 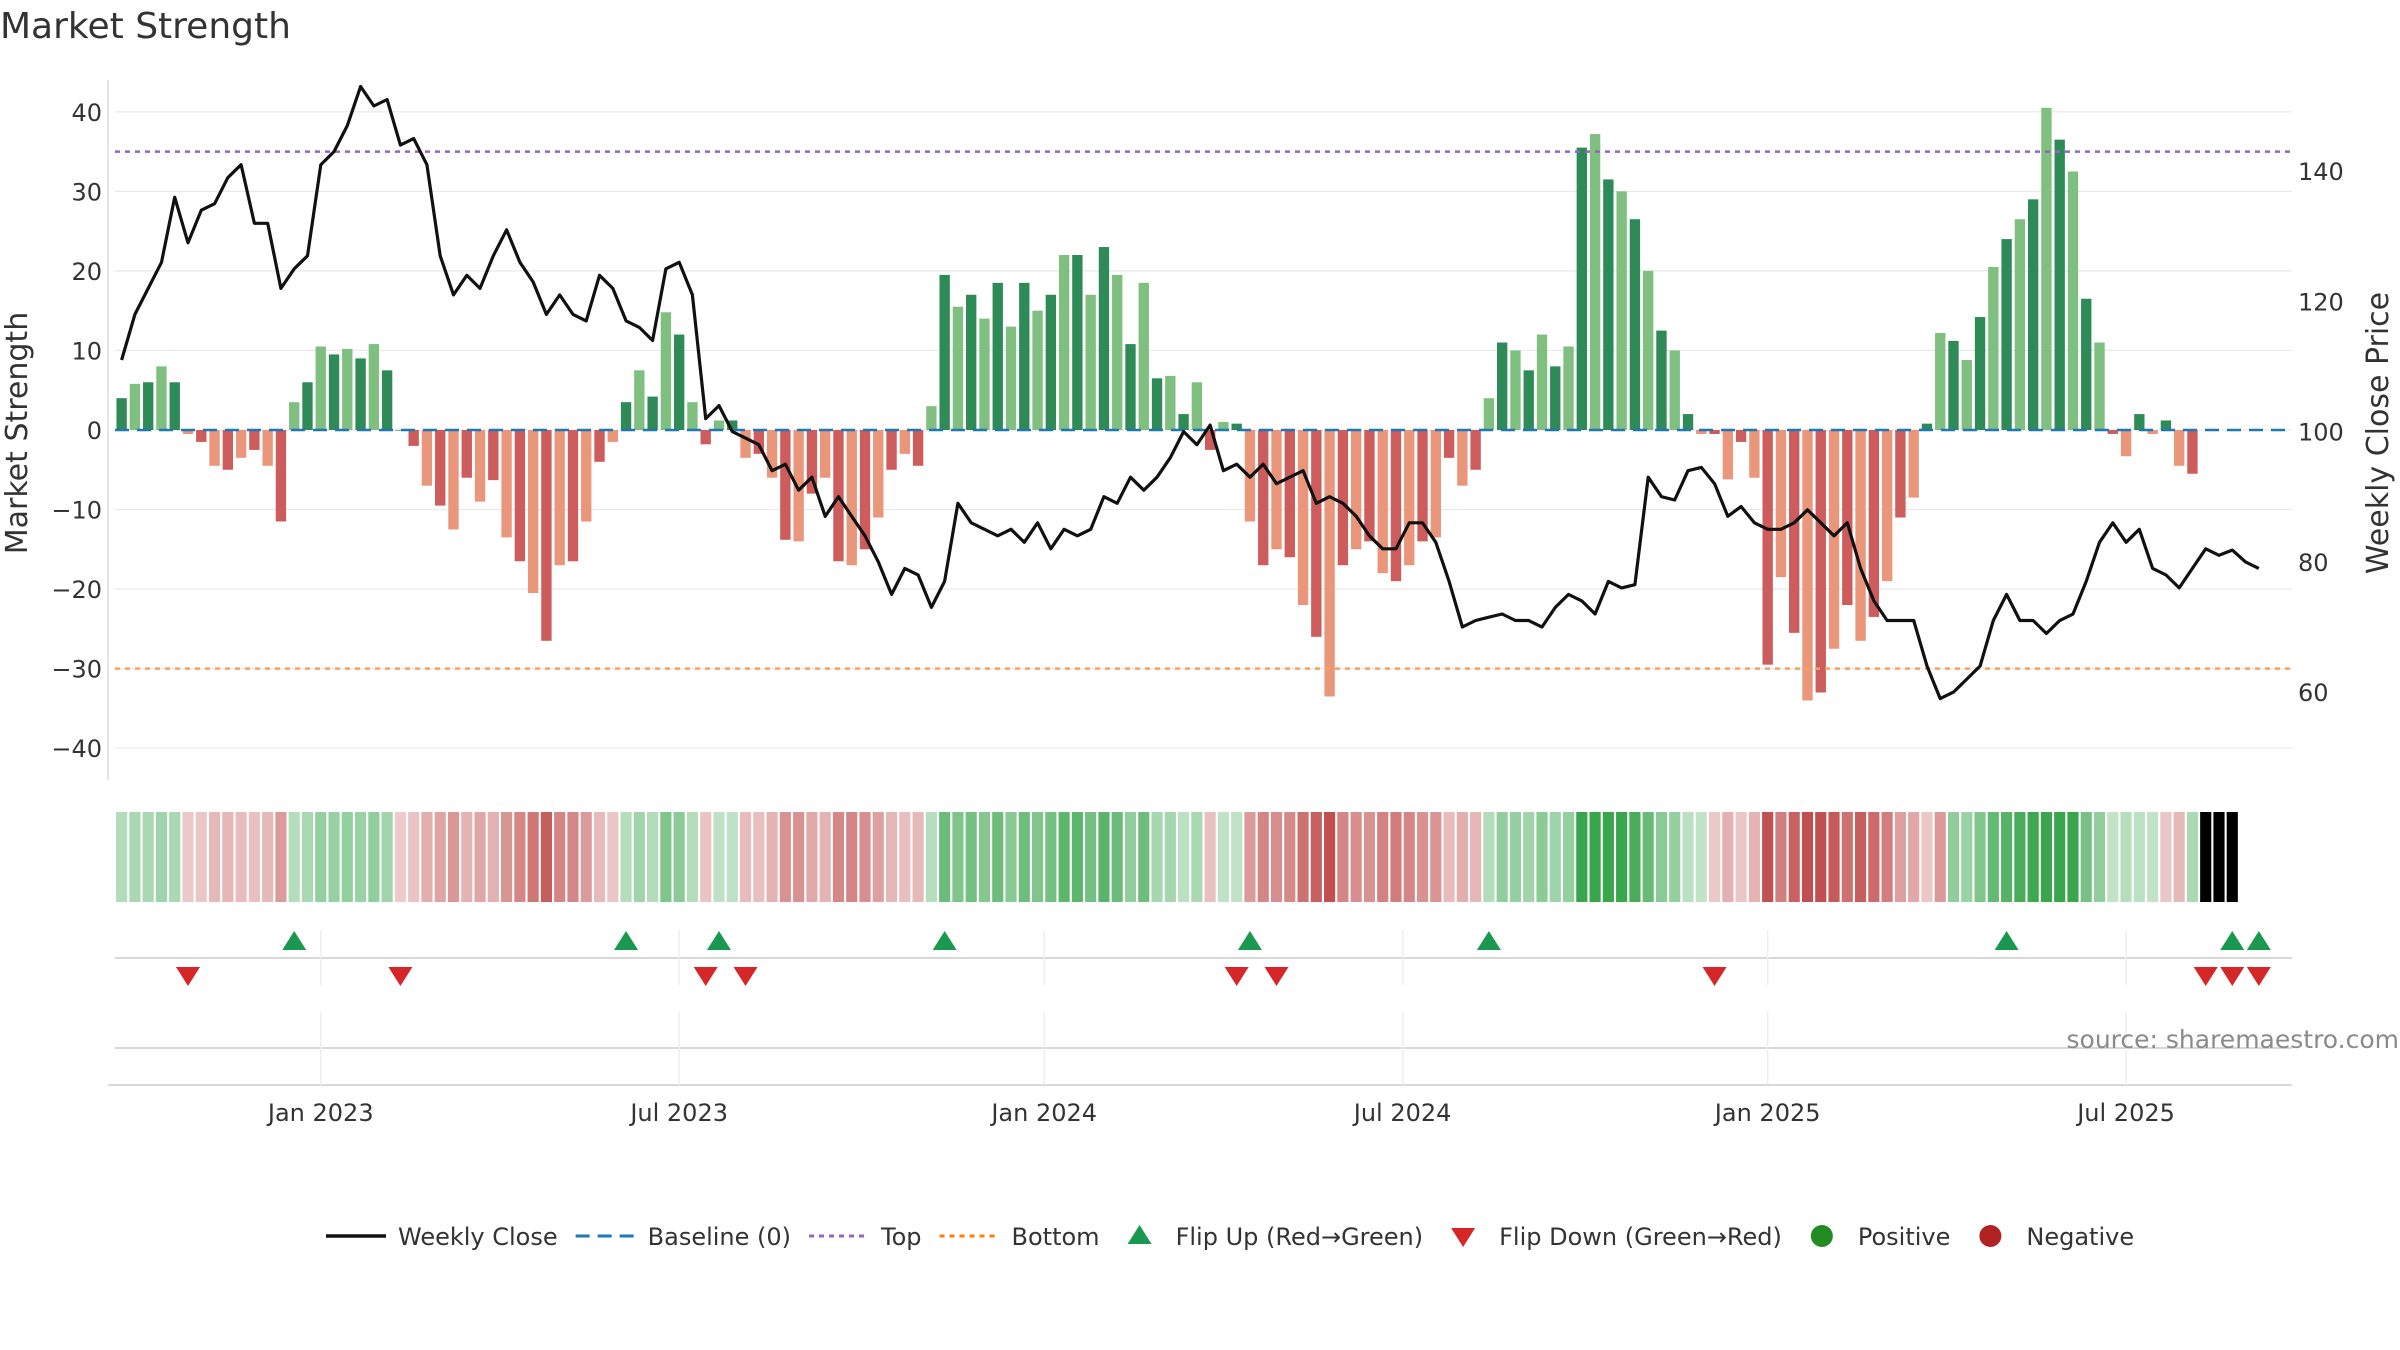 What do you see at coordinates (17, 433) in the screenshot?
I see `y-axis-label: Market Strength` at bounding box center [17, 433].